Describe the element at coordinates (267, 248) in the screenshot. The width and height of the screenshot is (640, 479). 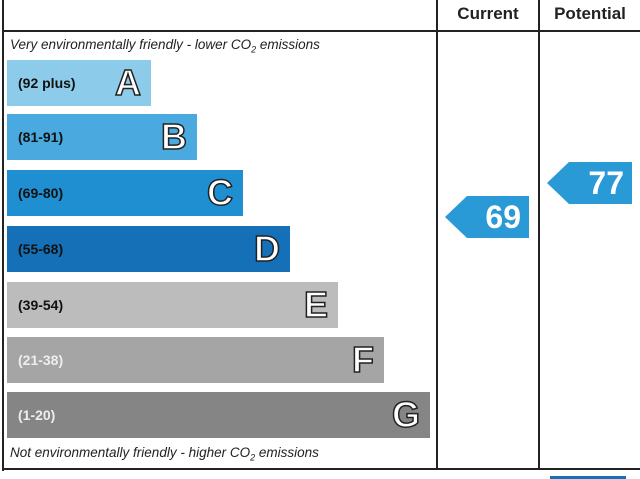
I see `band-letter: D` at that location.